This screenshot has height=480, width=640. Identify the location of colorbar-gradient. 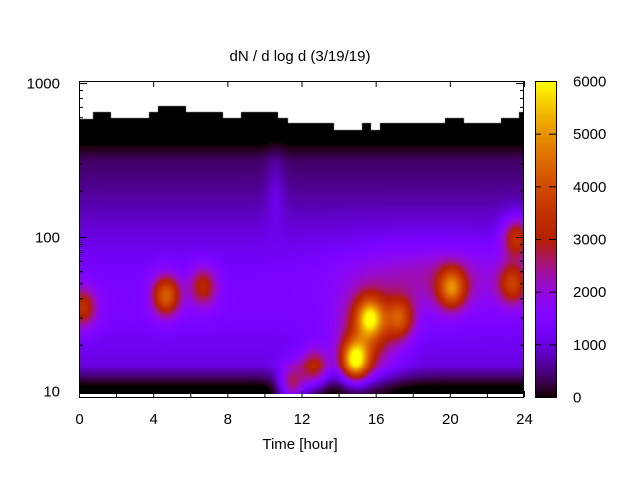
(546, 239).